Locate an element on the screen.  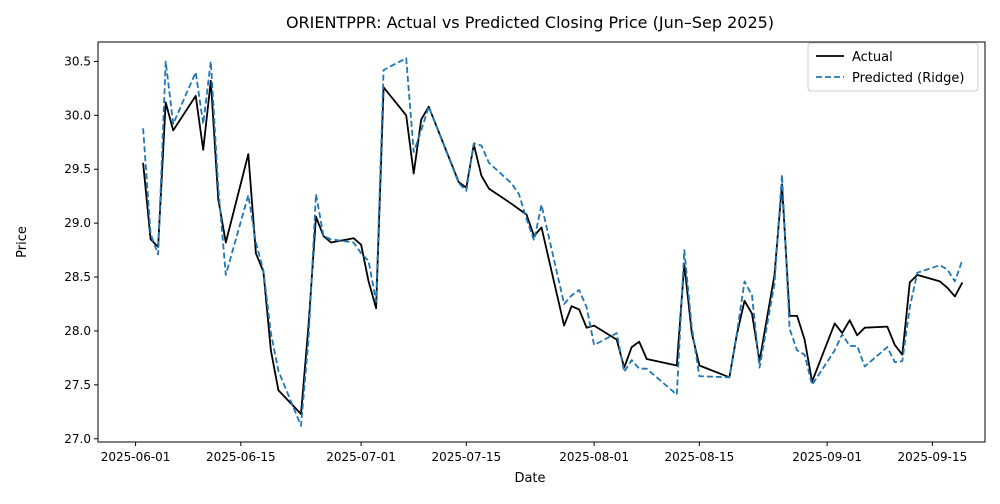
x-tick-label: 2025-07-01 is located at coordinates (361, 457).